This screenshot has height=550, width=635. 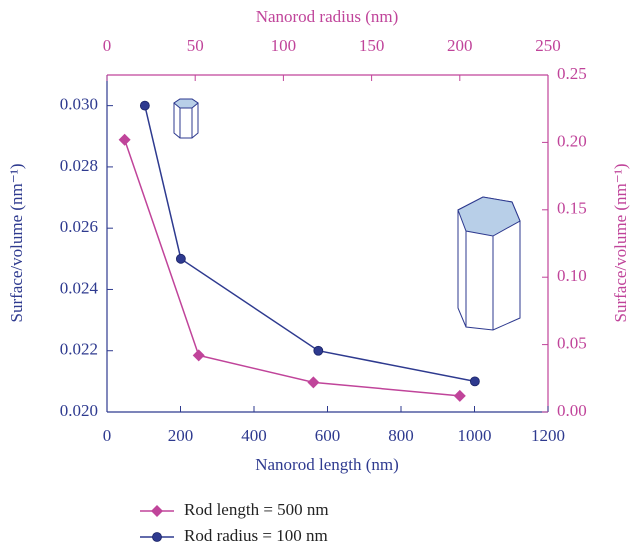 What do you see at coordinates (284, 45) in the screenshot?
I see `x2-tick-label: 100` at bounding box center [284, 45].